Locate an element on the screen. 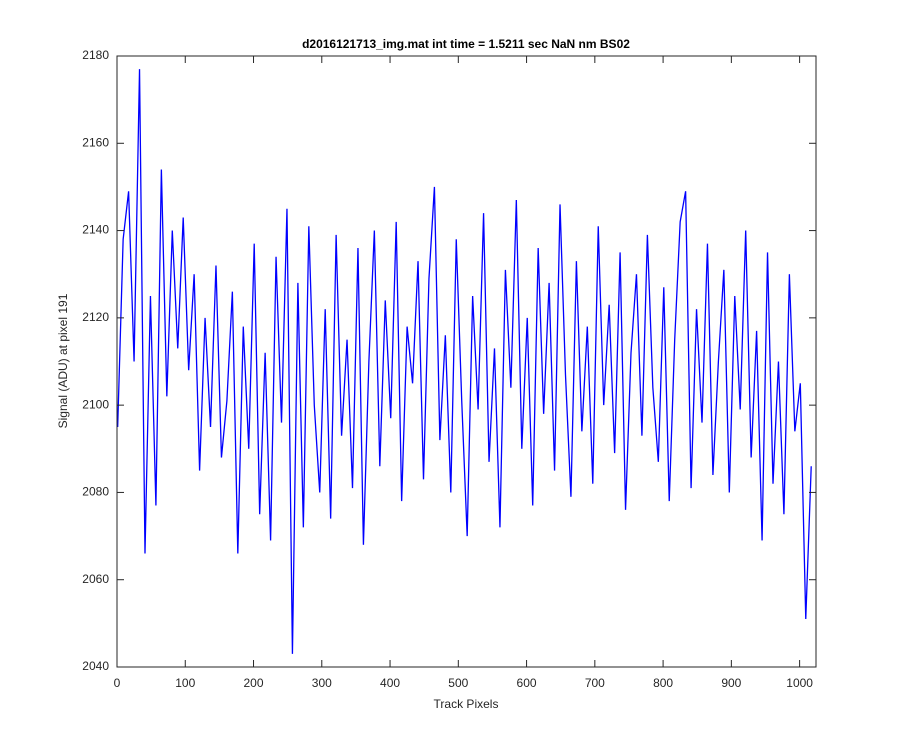  x-tick-label: 900 is located at coordinates (731, 683).